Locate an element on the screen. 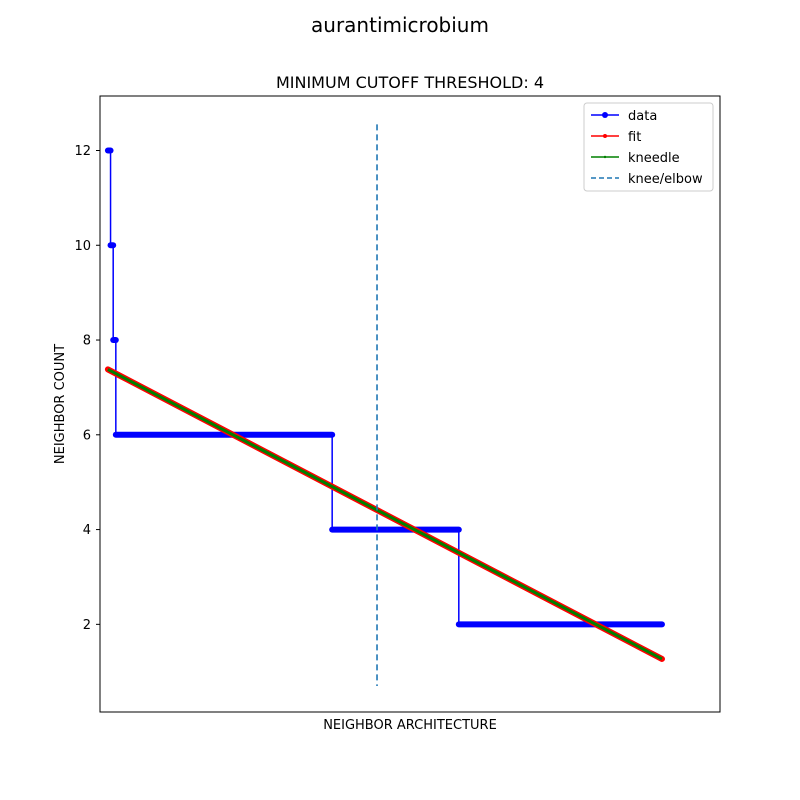 The image size is (800, 800). legend-entry-kneedle: kneedle is located at coordinates (654, 158).